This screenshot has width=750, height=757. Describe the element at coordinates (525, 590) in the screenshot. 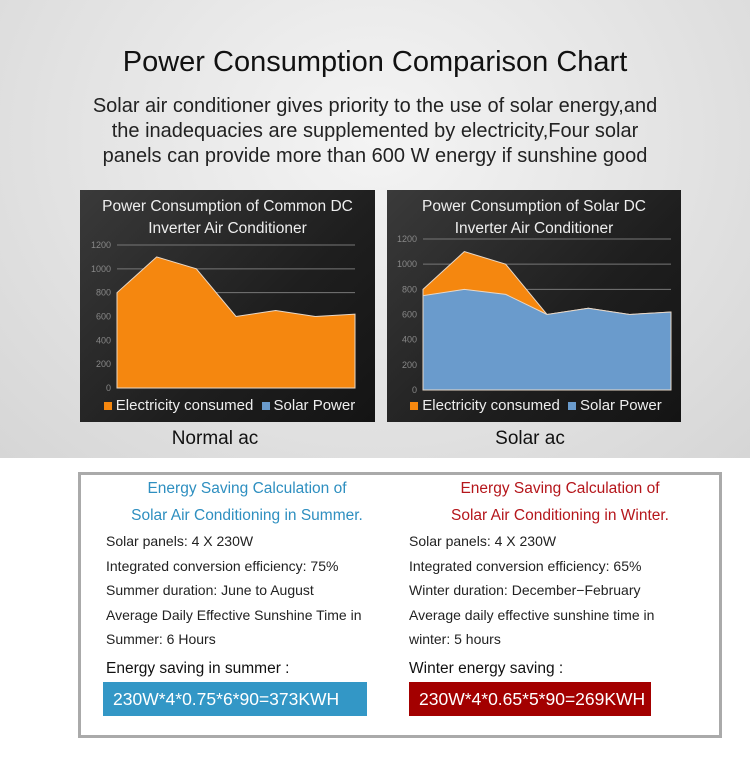

I see `winter-line: Winter duration: December−February` at that location.